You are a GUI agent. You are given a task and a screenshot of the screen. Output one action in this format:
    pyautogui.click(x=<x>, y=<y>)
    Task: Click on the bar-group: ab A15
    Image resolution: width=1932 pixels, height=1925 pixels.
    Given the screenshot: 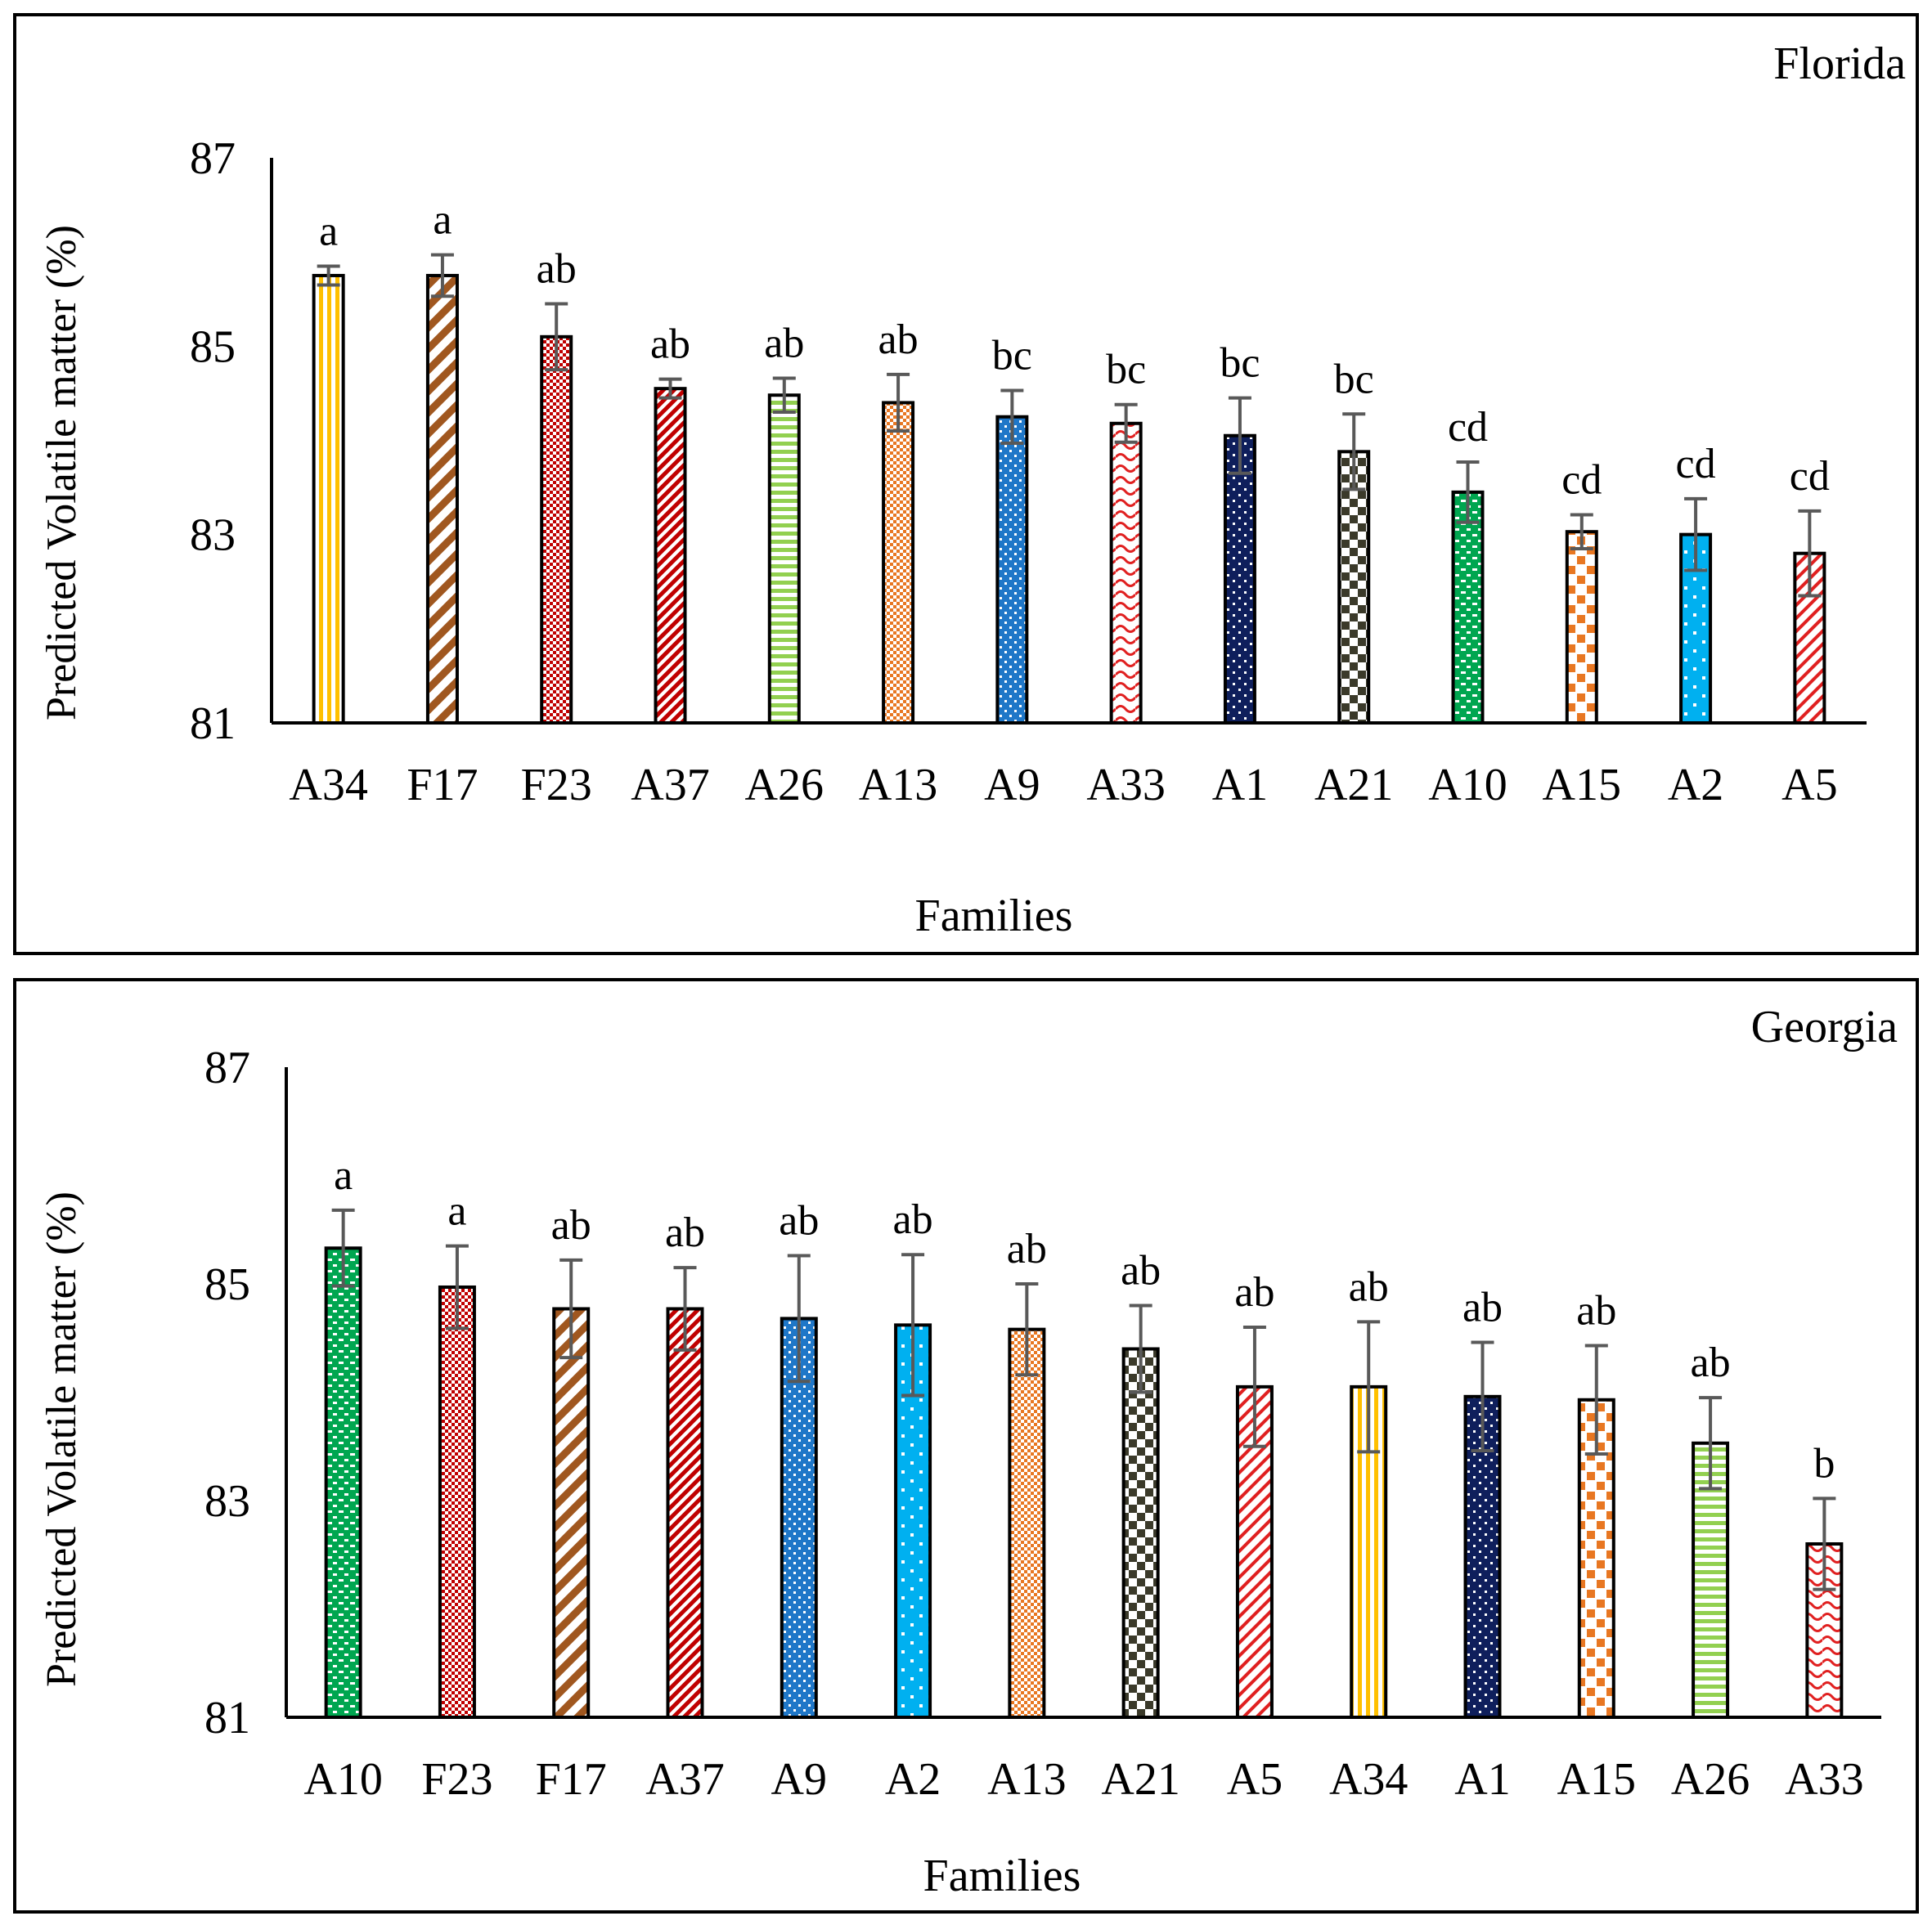 What is the action you would take?
    pyautogui.click(x=1596, y=1546)
    